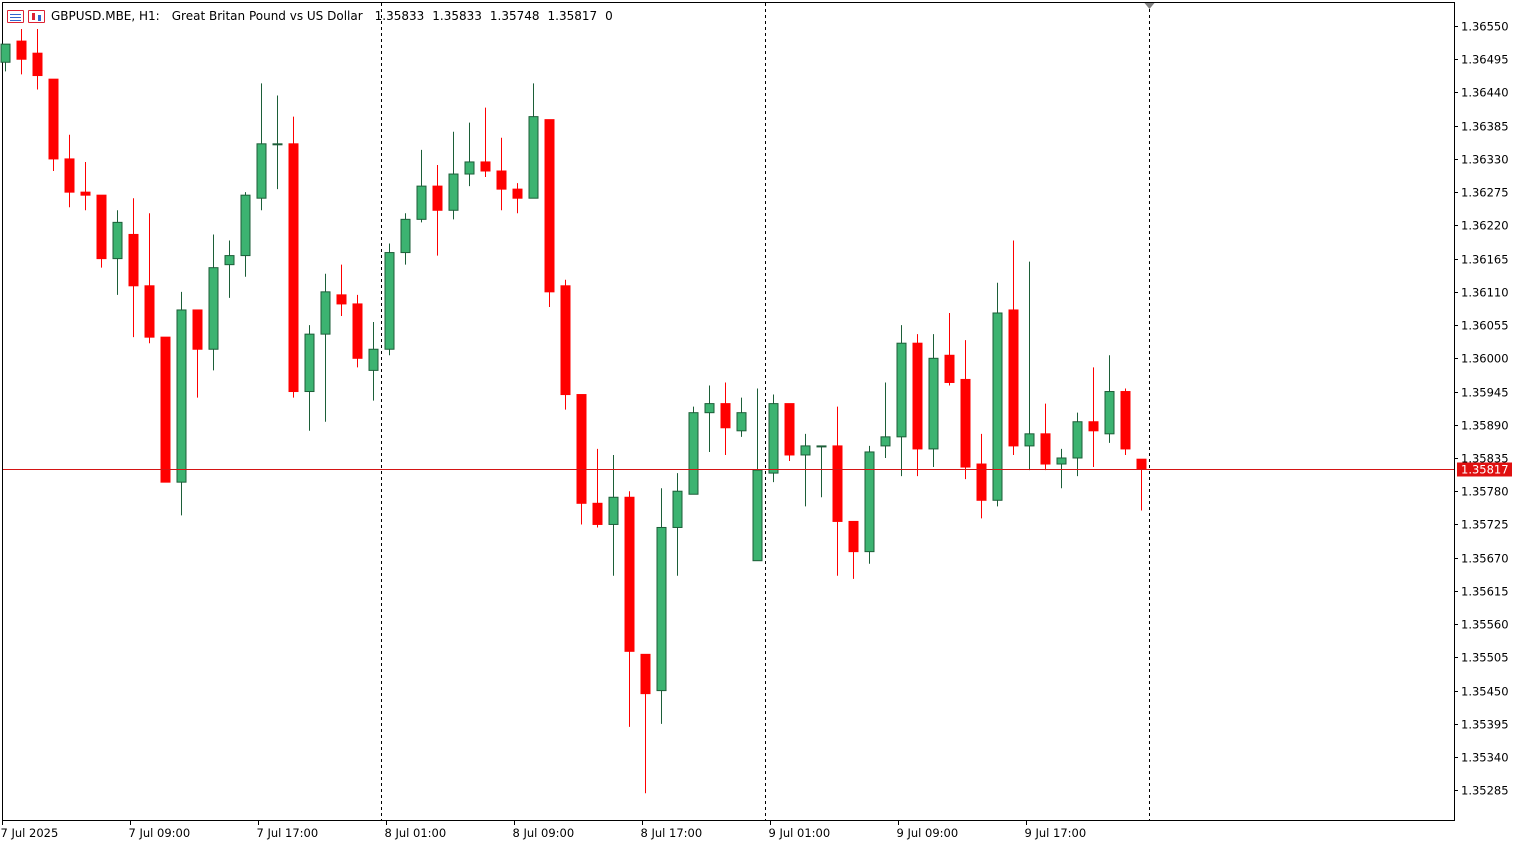  I want to click on ohlc-close: 1.35817, so click(572, 16).